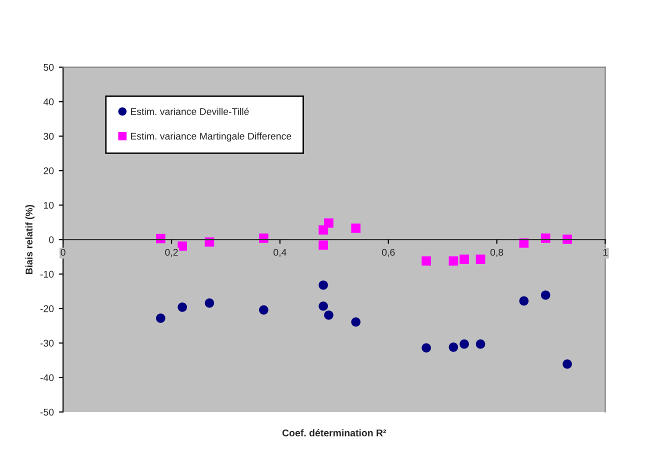 This screenshot has width=671, height=451. What do you see at coordinates (48, 102) in the screenshot?
I see `y-tick-label: 40` at bounding box center [48, 102].